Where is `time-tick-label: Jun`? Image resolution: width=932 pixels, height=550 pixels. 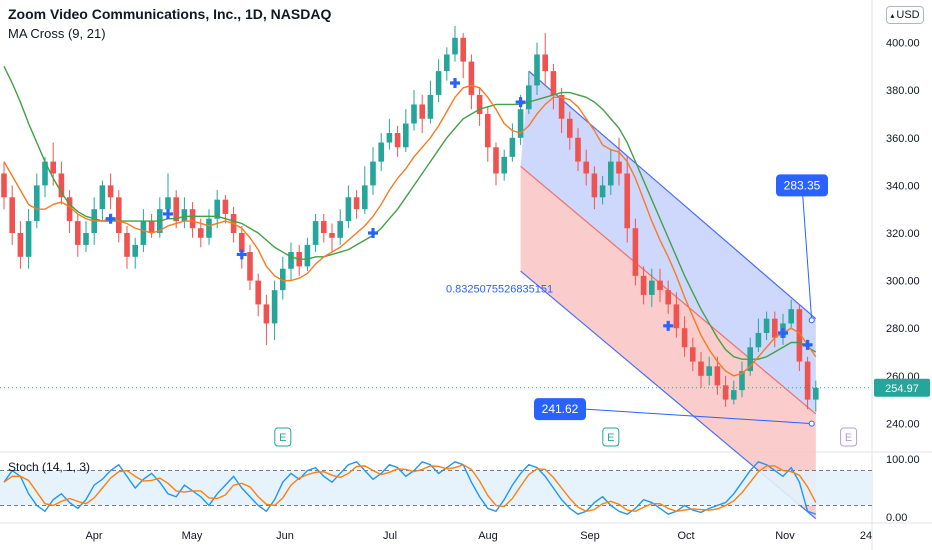 time-tick-label: Jun is located at coordinates (285, 536).